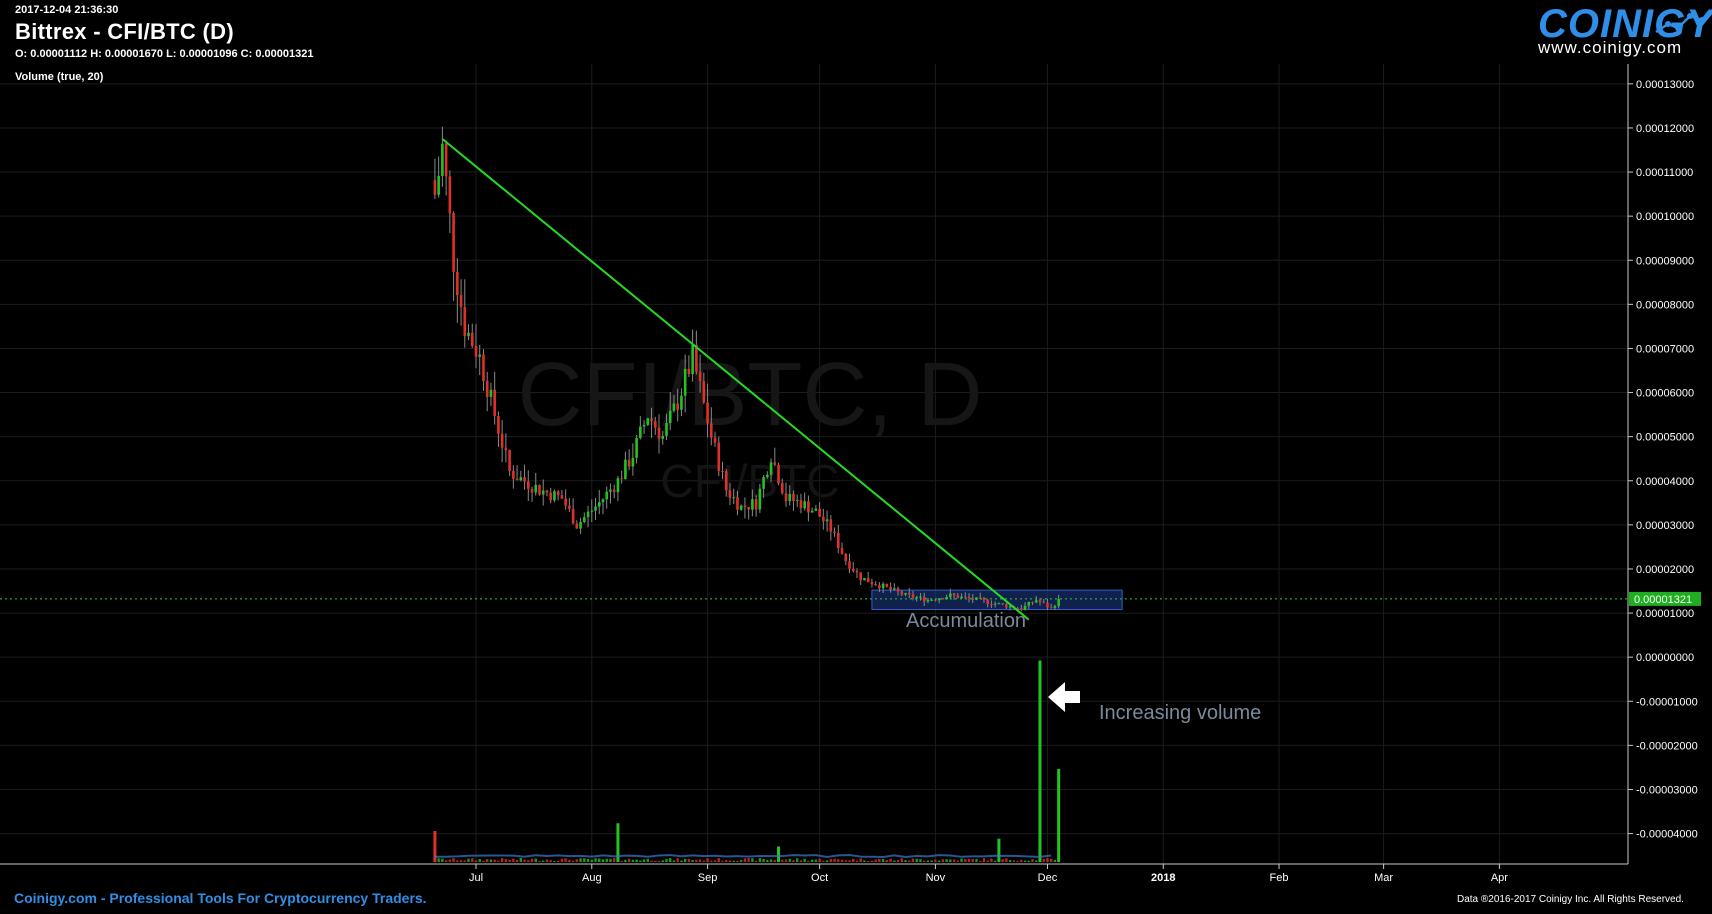 This screenshot has height=914, width=1712. I want to click on timestamp: 2017-12-04 21:36:30, so click(67, 10).